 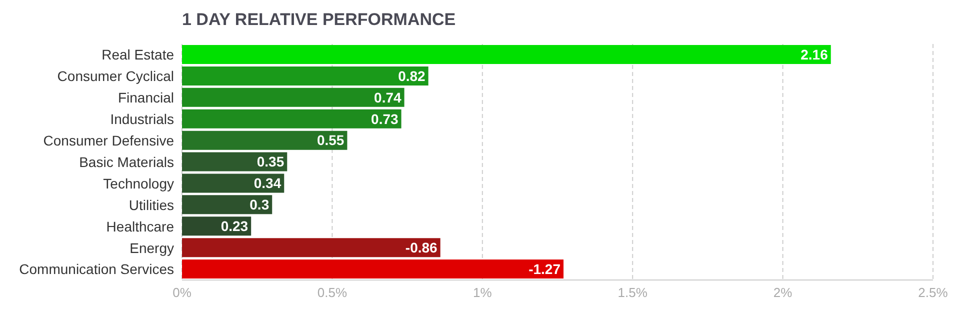 I want to click on y-tick-label: Consumer Defensive, so click(x=108, y=140).